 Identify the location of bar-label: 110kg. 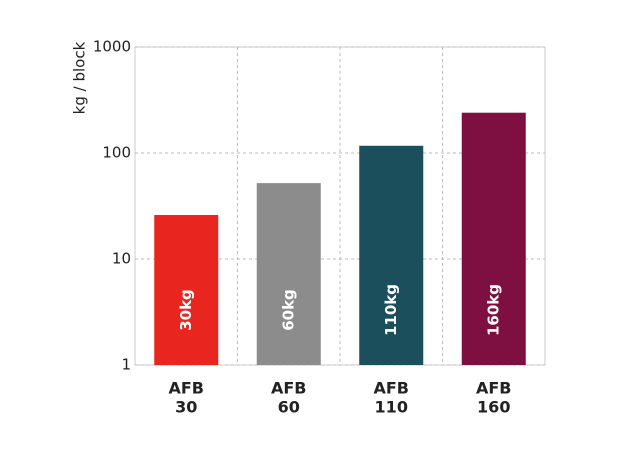
(391, 310).